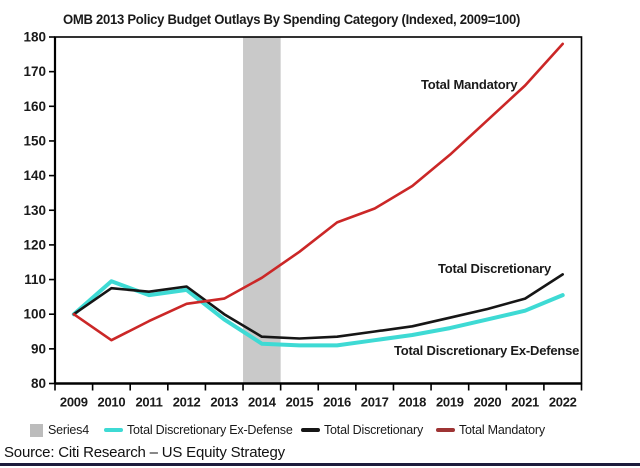 This screenshot has height=468, width=640. Describe the element at coordinates (469, 84) in the screenshot. I see `annotation-total-mandatory: Total Mandatory` at that location.